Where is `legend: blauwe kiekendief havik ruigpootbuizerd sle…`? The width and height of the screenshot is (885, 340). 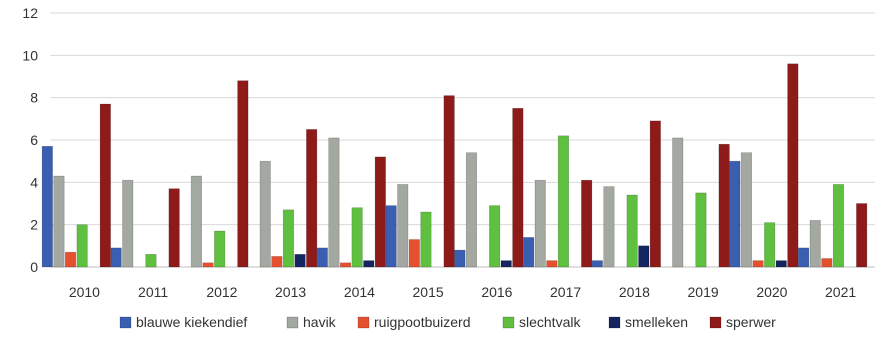 legend: blauwe kiekendief havik ruigpootbuizerd sle… is located at coordinates (447, 322).